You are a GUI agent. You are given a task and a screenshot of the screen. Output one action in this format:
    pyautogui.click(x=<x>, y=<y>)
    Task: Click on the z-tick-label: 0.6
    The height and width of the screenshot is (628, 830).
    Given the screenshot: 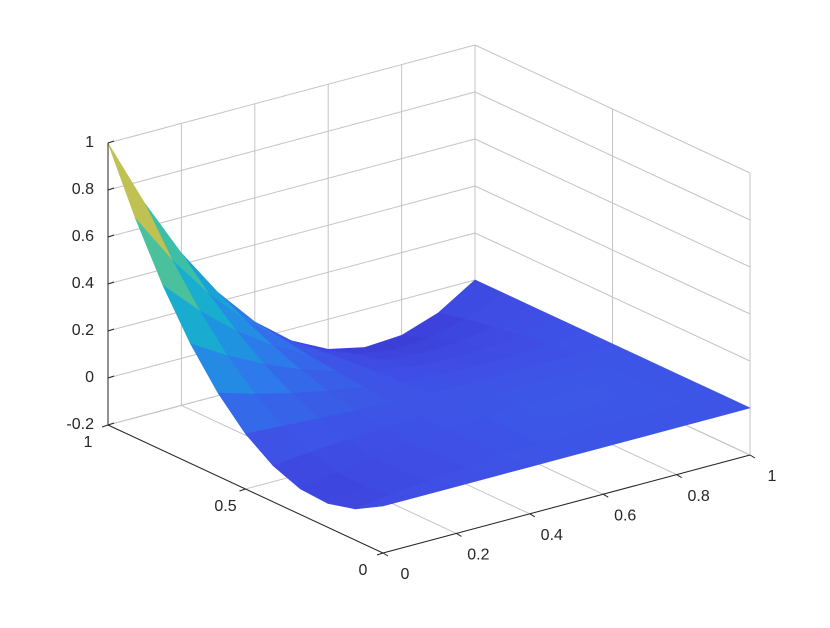 What is the action you would take?
    pyautogui.click(x=83, y=236)
    